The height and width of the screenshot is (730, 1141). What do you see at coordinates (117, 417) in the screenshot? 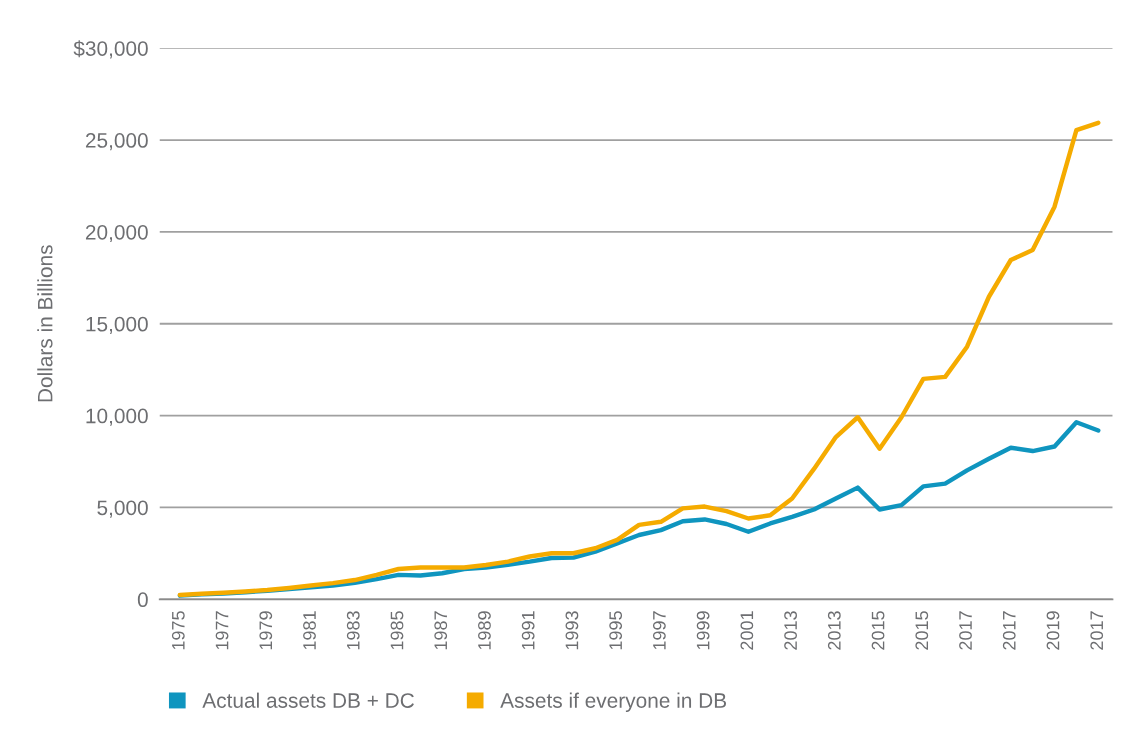
I see `y-tick-label: 10,000` at bounding box center [117, 417].